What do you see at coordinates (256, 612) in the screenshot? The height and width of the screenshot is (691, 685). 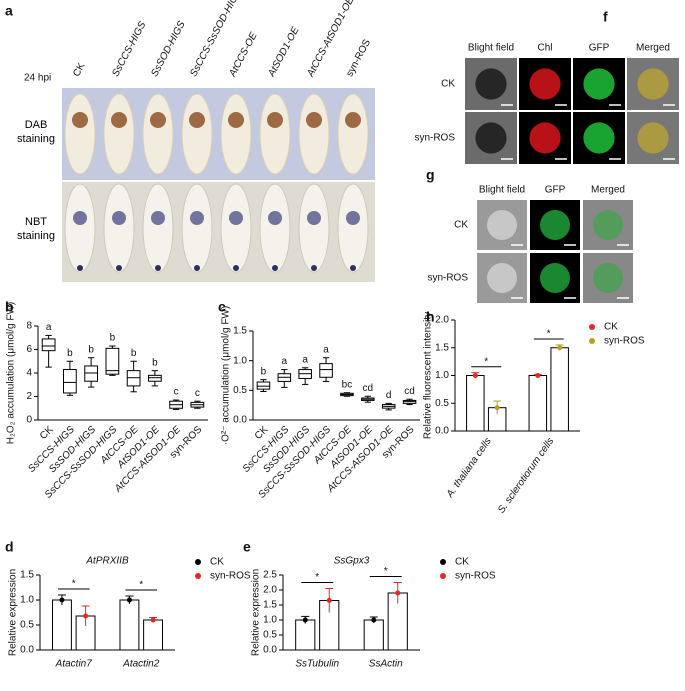 I see `y-axis-label: Relative expression` at bounding box center [256, 612].